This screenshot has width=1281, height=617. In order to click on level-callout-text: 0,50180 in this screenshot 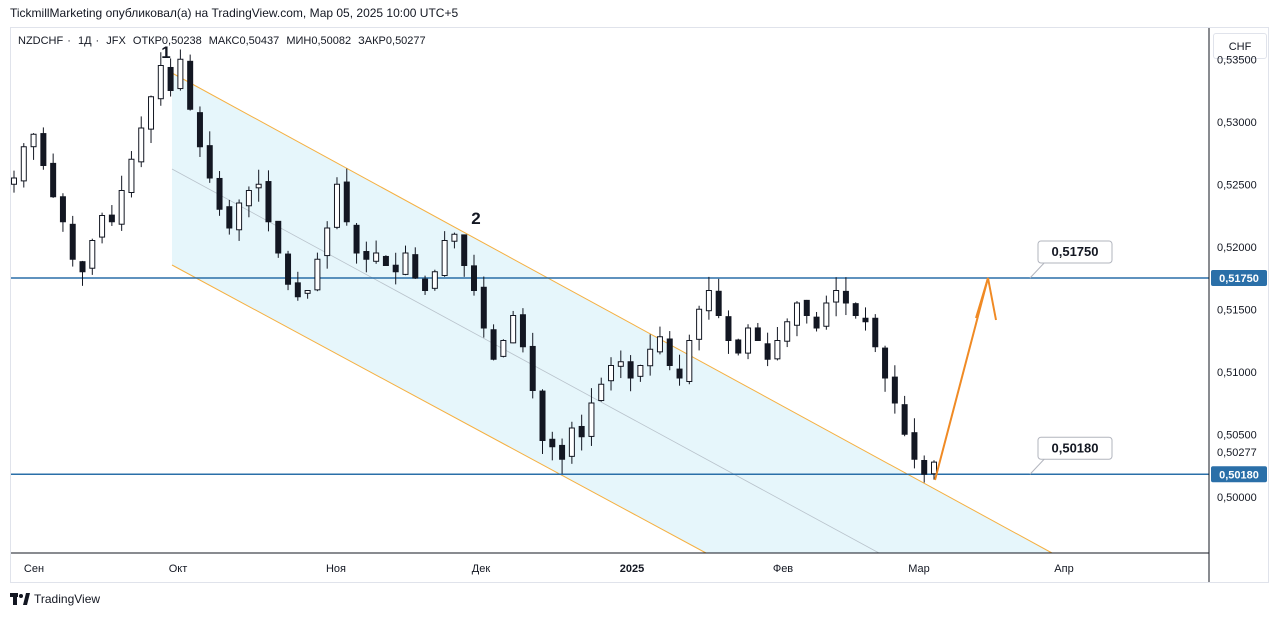, I will do `click(1075, 447)`.